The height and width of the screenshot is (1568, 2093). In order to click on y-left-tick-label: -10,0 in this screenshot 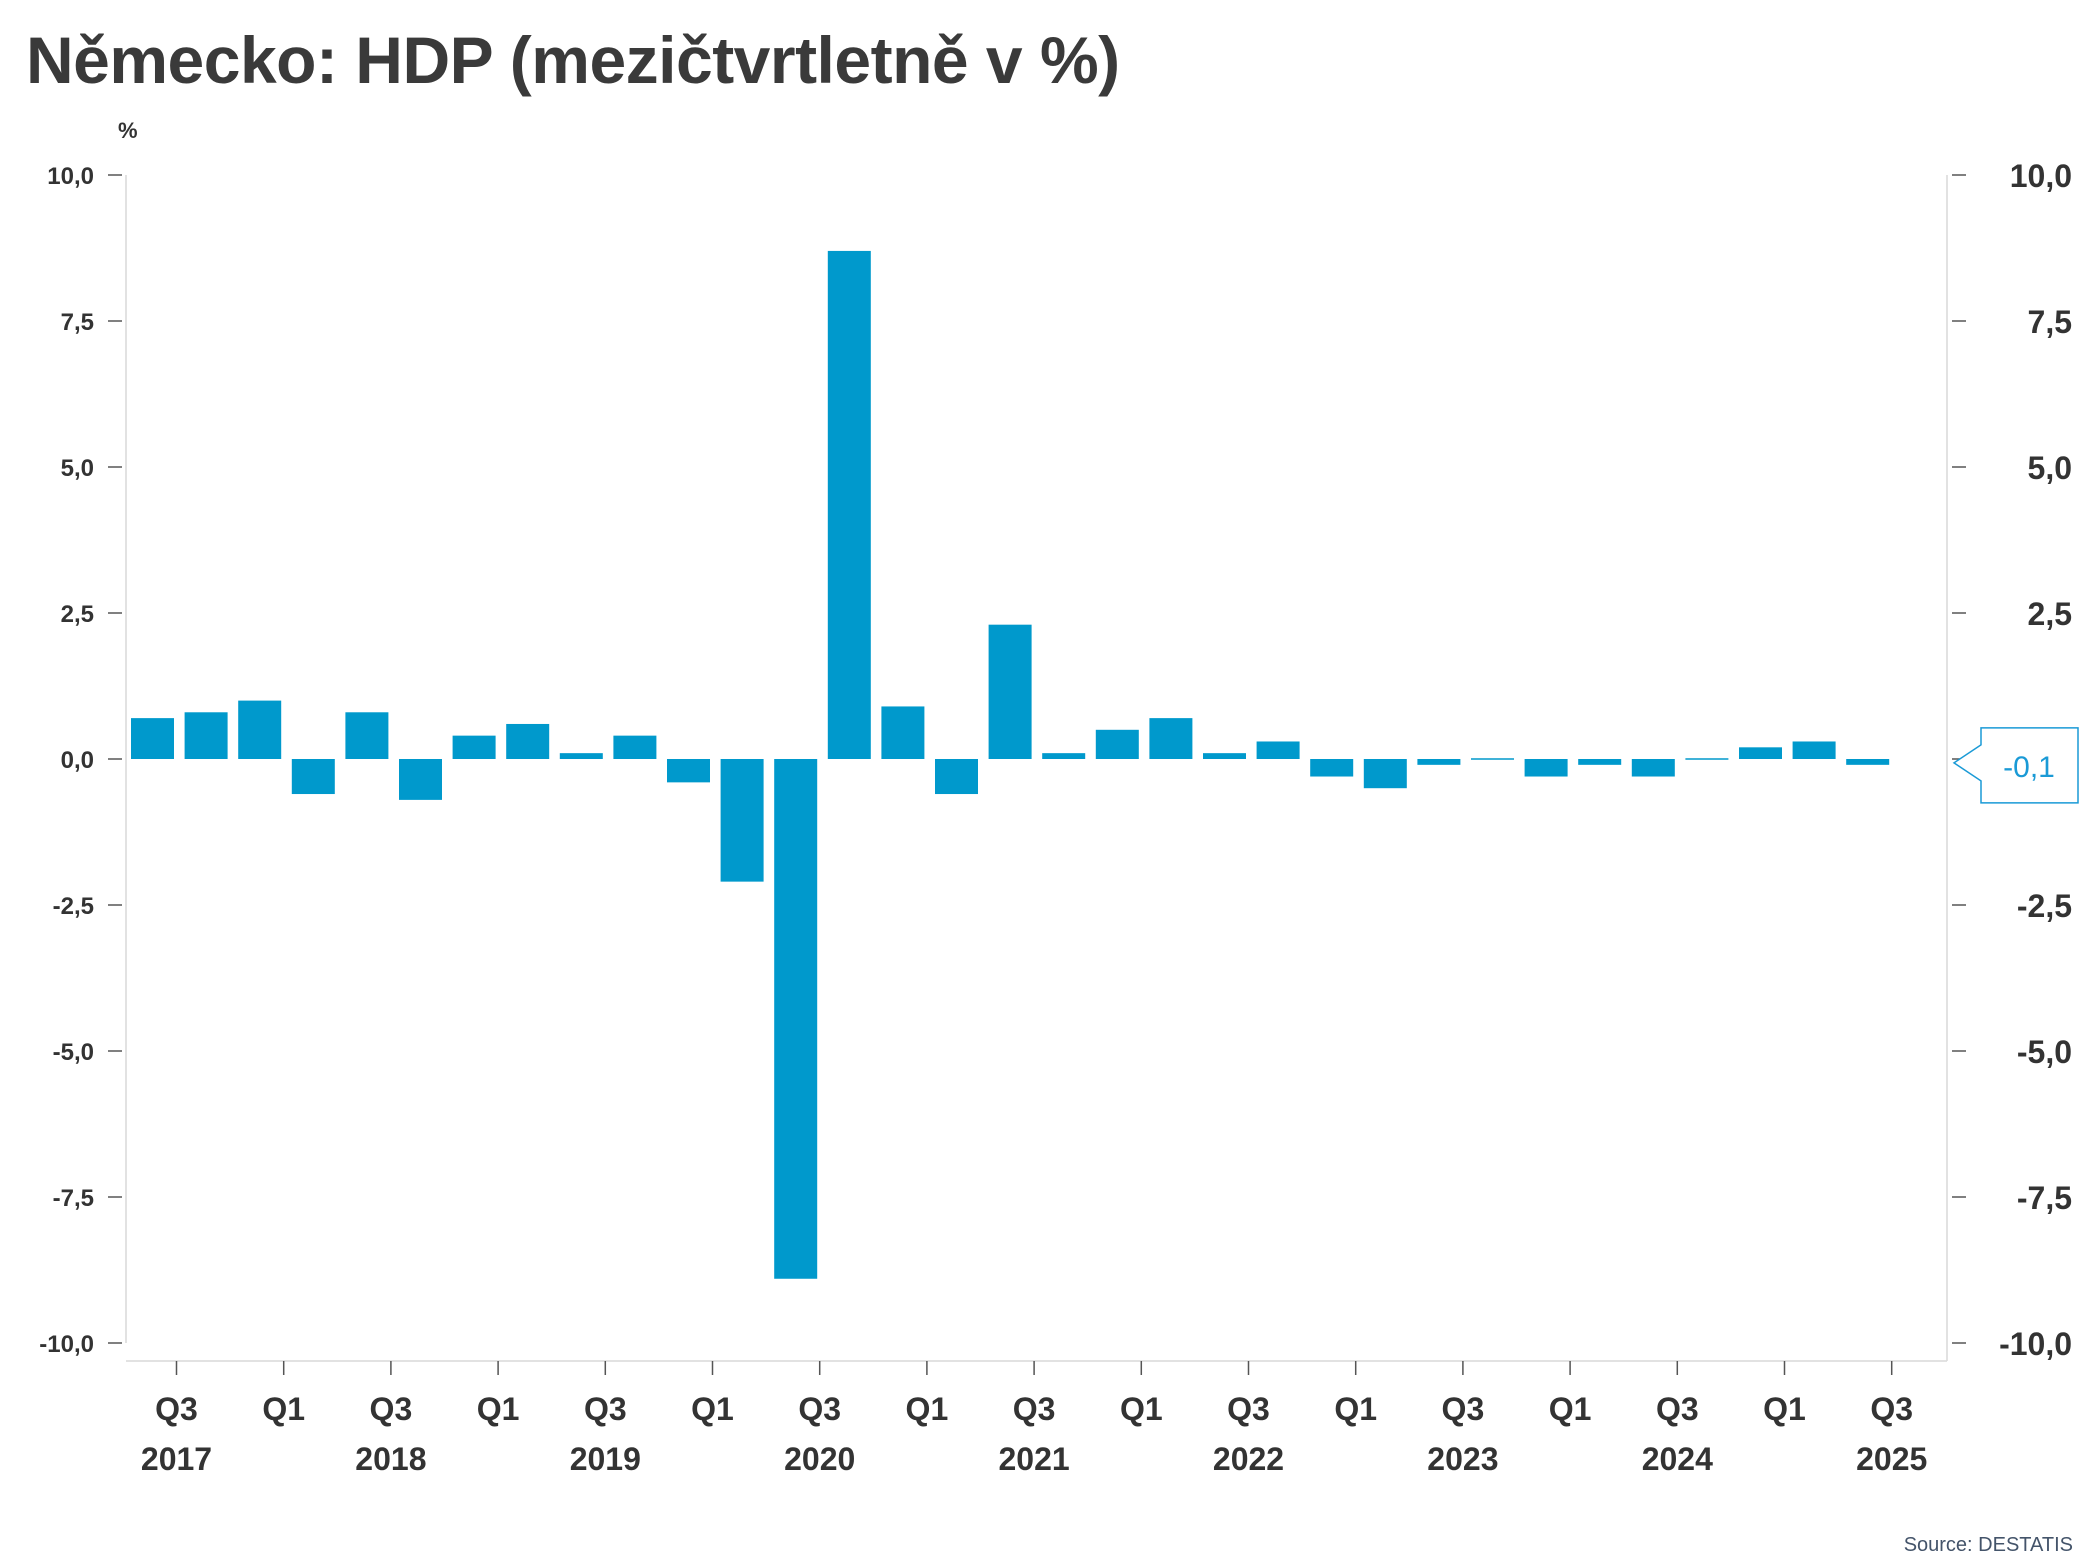, I will do `click(66, 1344)`.